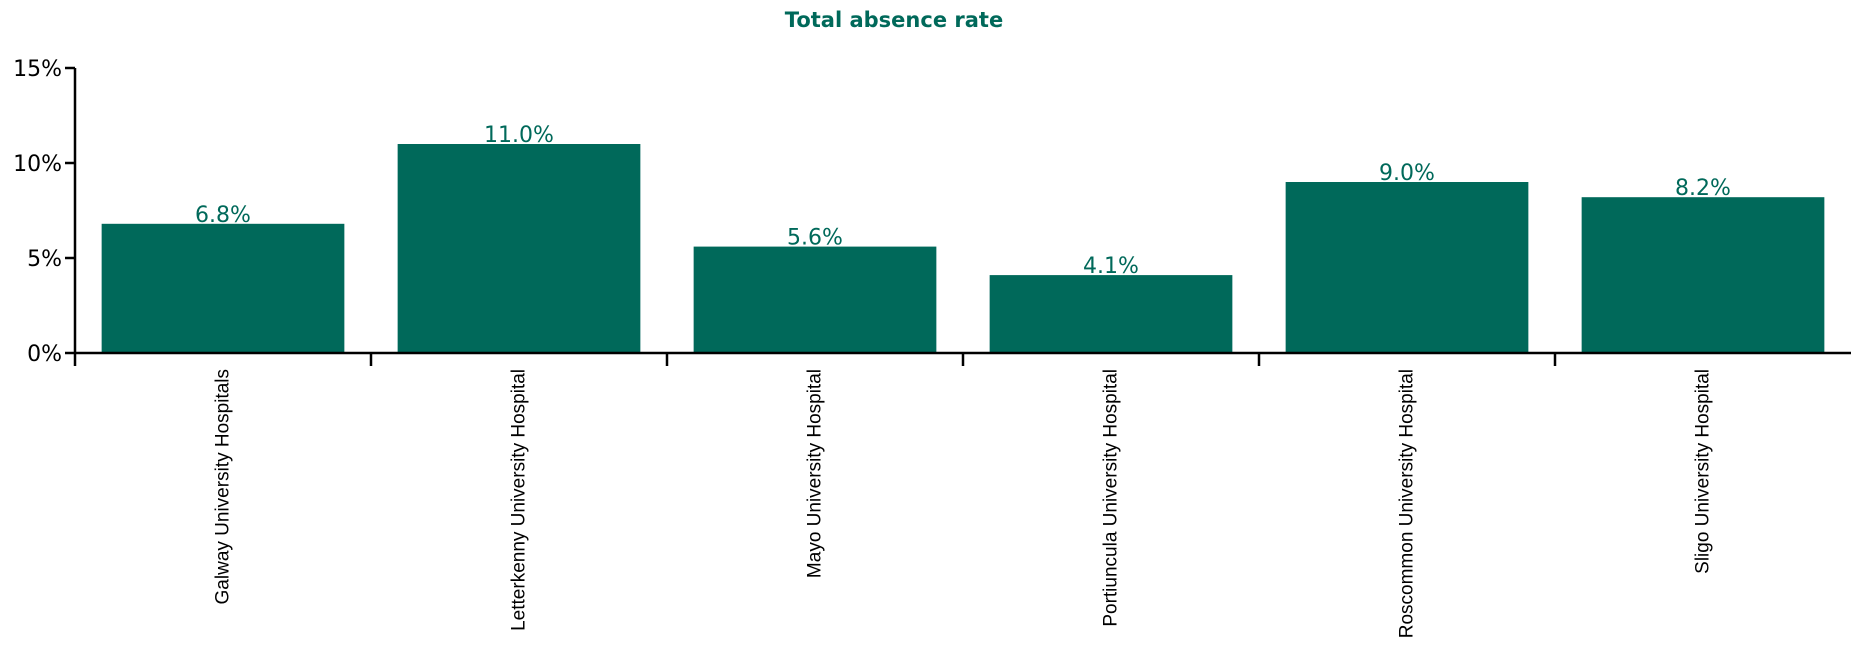 This screenshot has height=665, width=1851. Describe the element at coordinates (1703, 188) in the screenshot. I see `data-label: 8.2%` at that location.